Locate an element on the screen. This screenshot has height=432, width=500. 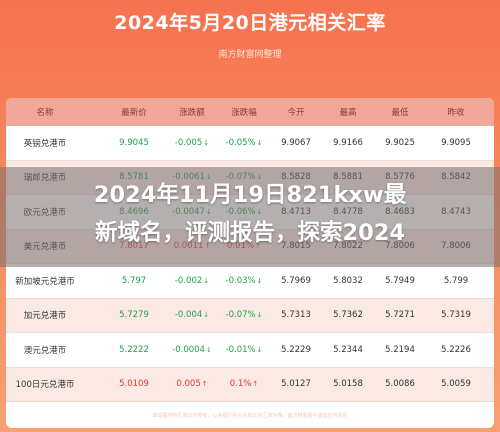
cell-change-pct: -0.05% ↓ is located at coordinates (244, 143).